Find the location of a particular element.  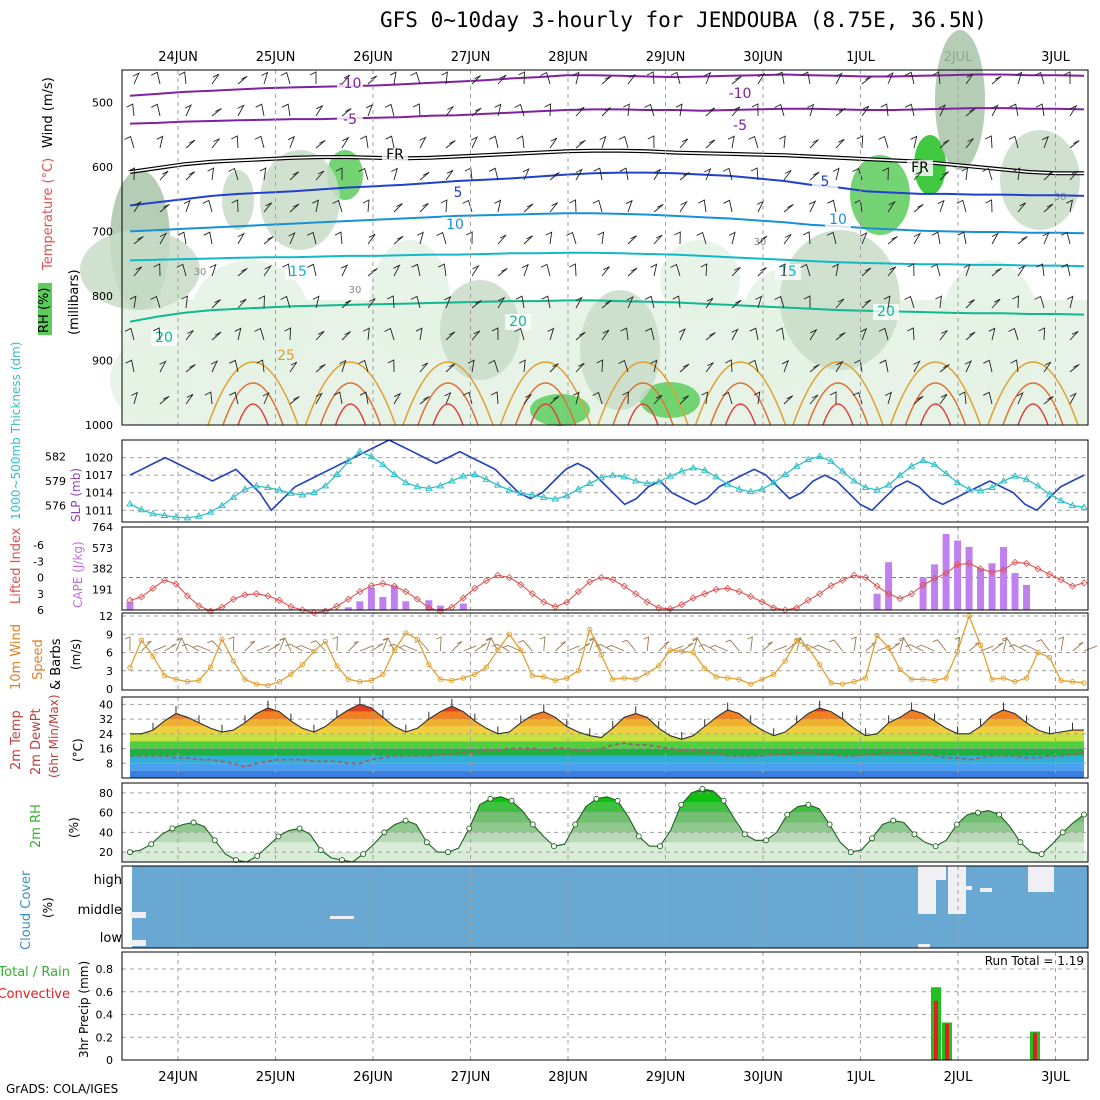

temperature-contour-label: -10 is located at coordinates (350, 84).